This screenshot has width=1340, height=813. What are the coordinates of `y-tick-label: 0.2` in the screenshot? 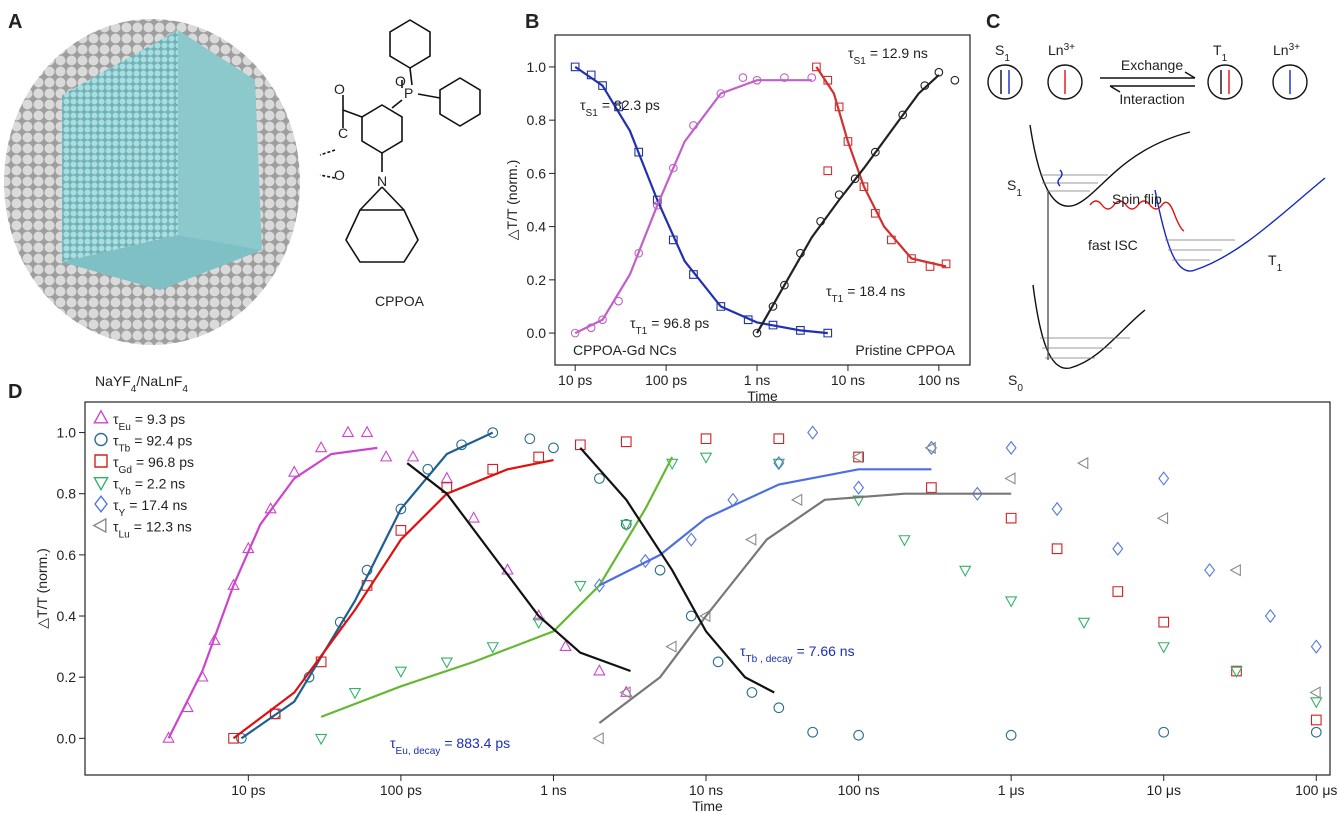 It's located at (537, 280).